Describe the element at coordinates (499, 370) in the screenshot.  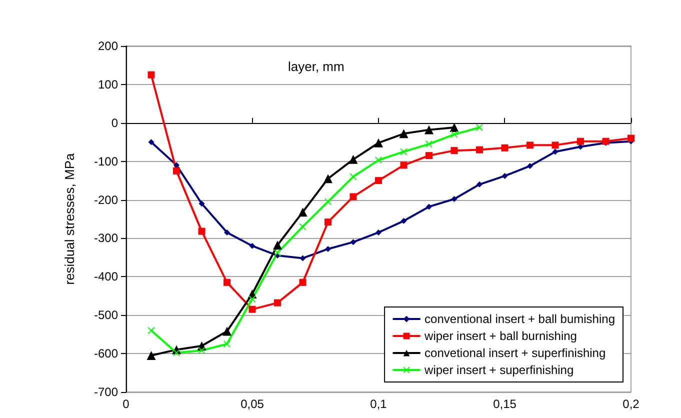
I see `legend-label: wiper insert + superfinishing` at that location.